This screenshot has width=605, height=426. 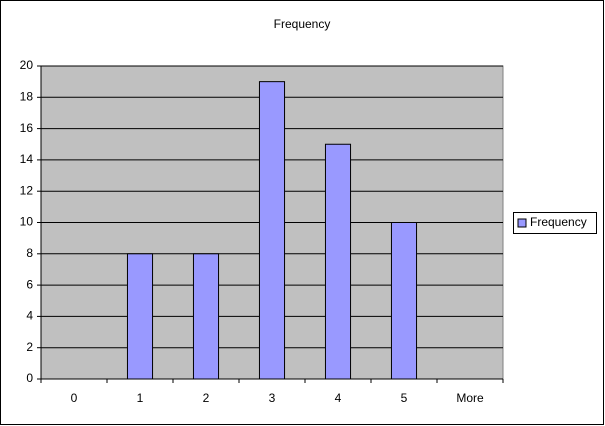 What do you see at coordinates (27, 222) in the screenshot?
I see `y-tick-label: 10` at bounding box center [27, 222].